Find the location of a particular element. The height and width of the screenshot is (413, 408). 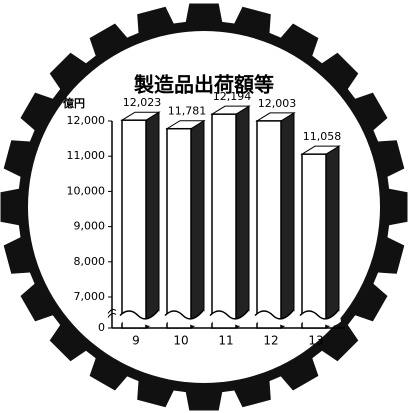

x-tick-label: 10 is located at coordinates (180, 341).